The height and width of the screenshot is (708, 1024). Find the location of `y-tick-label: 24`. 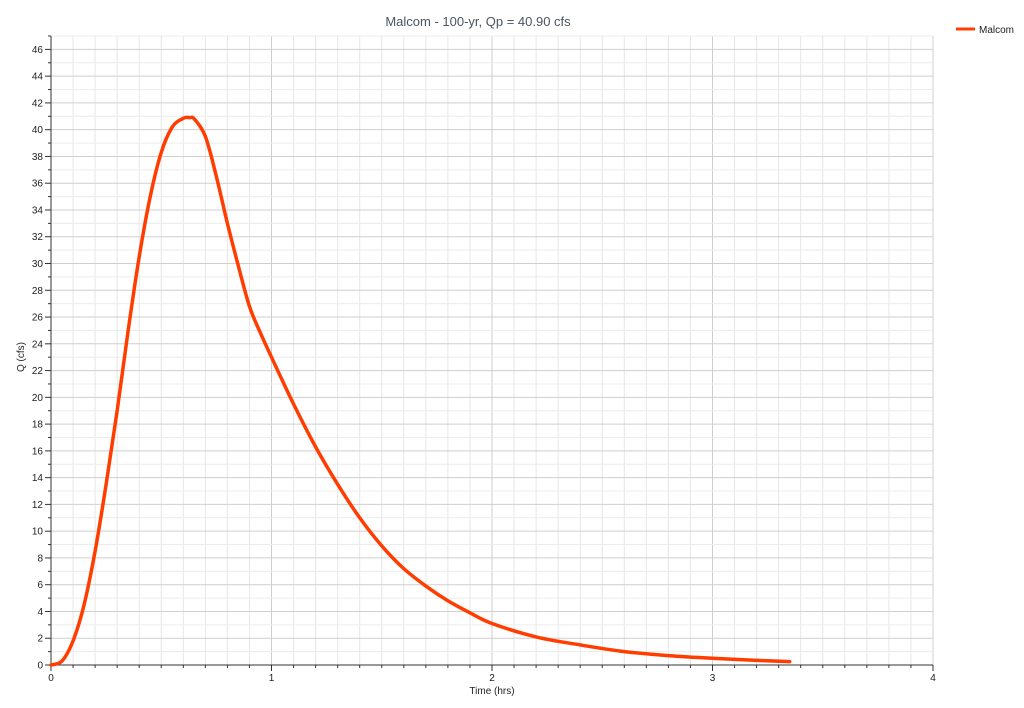

y-tick-label: 24 is located at coordinates (38, 344).